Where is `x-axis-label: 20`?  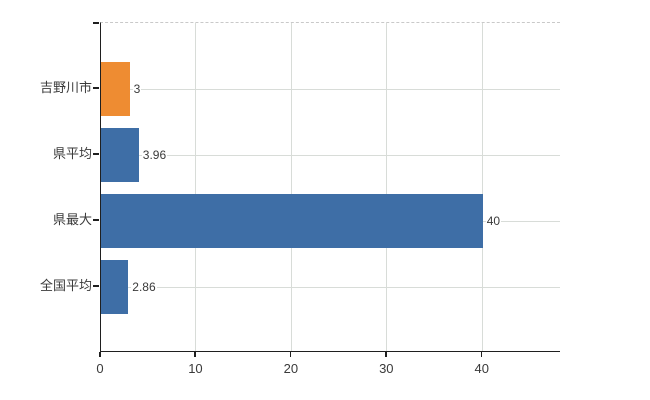 x-axis-label: 20 is located at coordinates (291, 368).